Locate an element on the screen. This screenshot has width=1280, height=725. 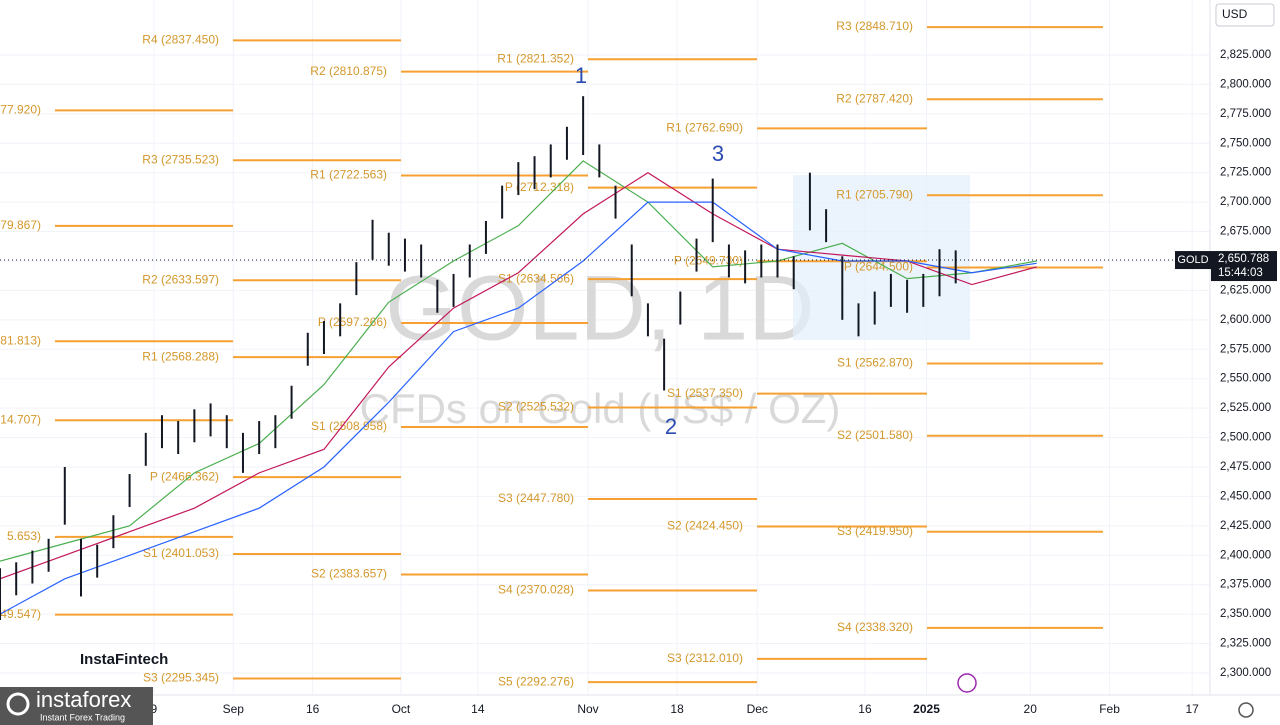
pivot-label: P (2712.318) is located at coordinates (539, 187).